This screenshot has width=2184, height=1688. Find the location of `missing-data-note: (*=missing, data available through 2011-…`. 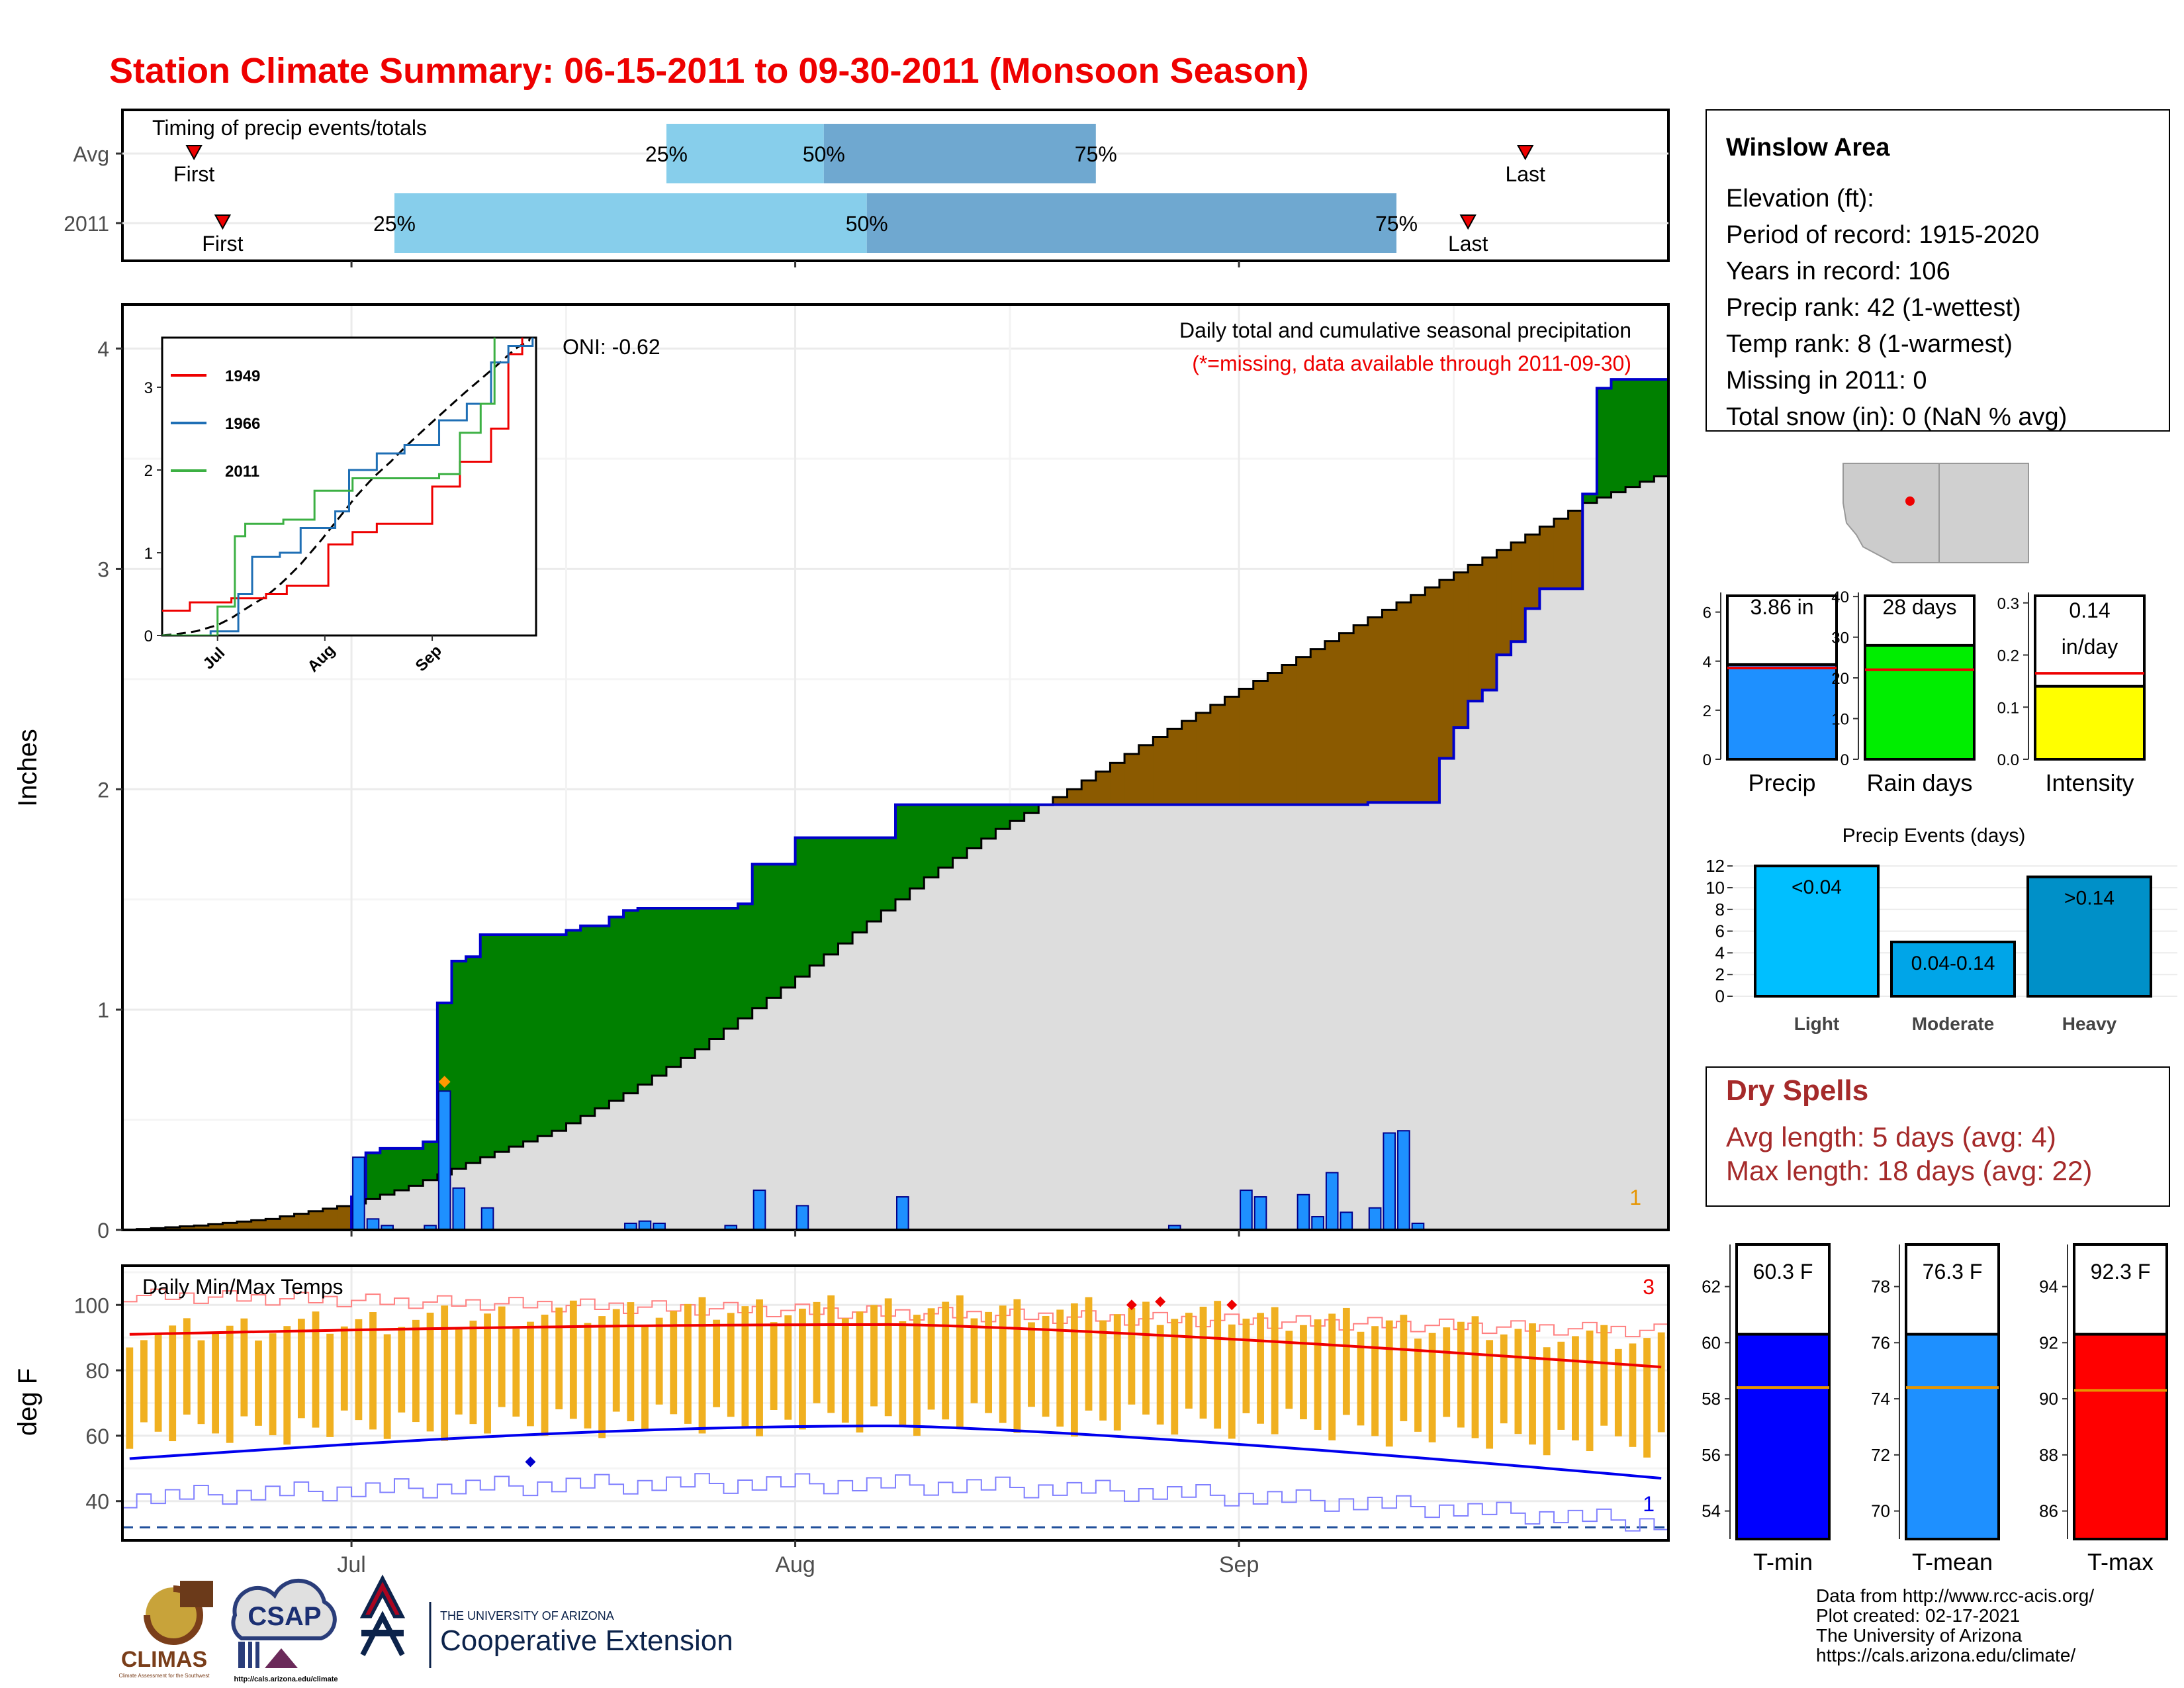

missing-data-note: (*=missing, data available through 2011-… is located at coordinates (1411, 363).